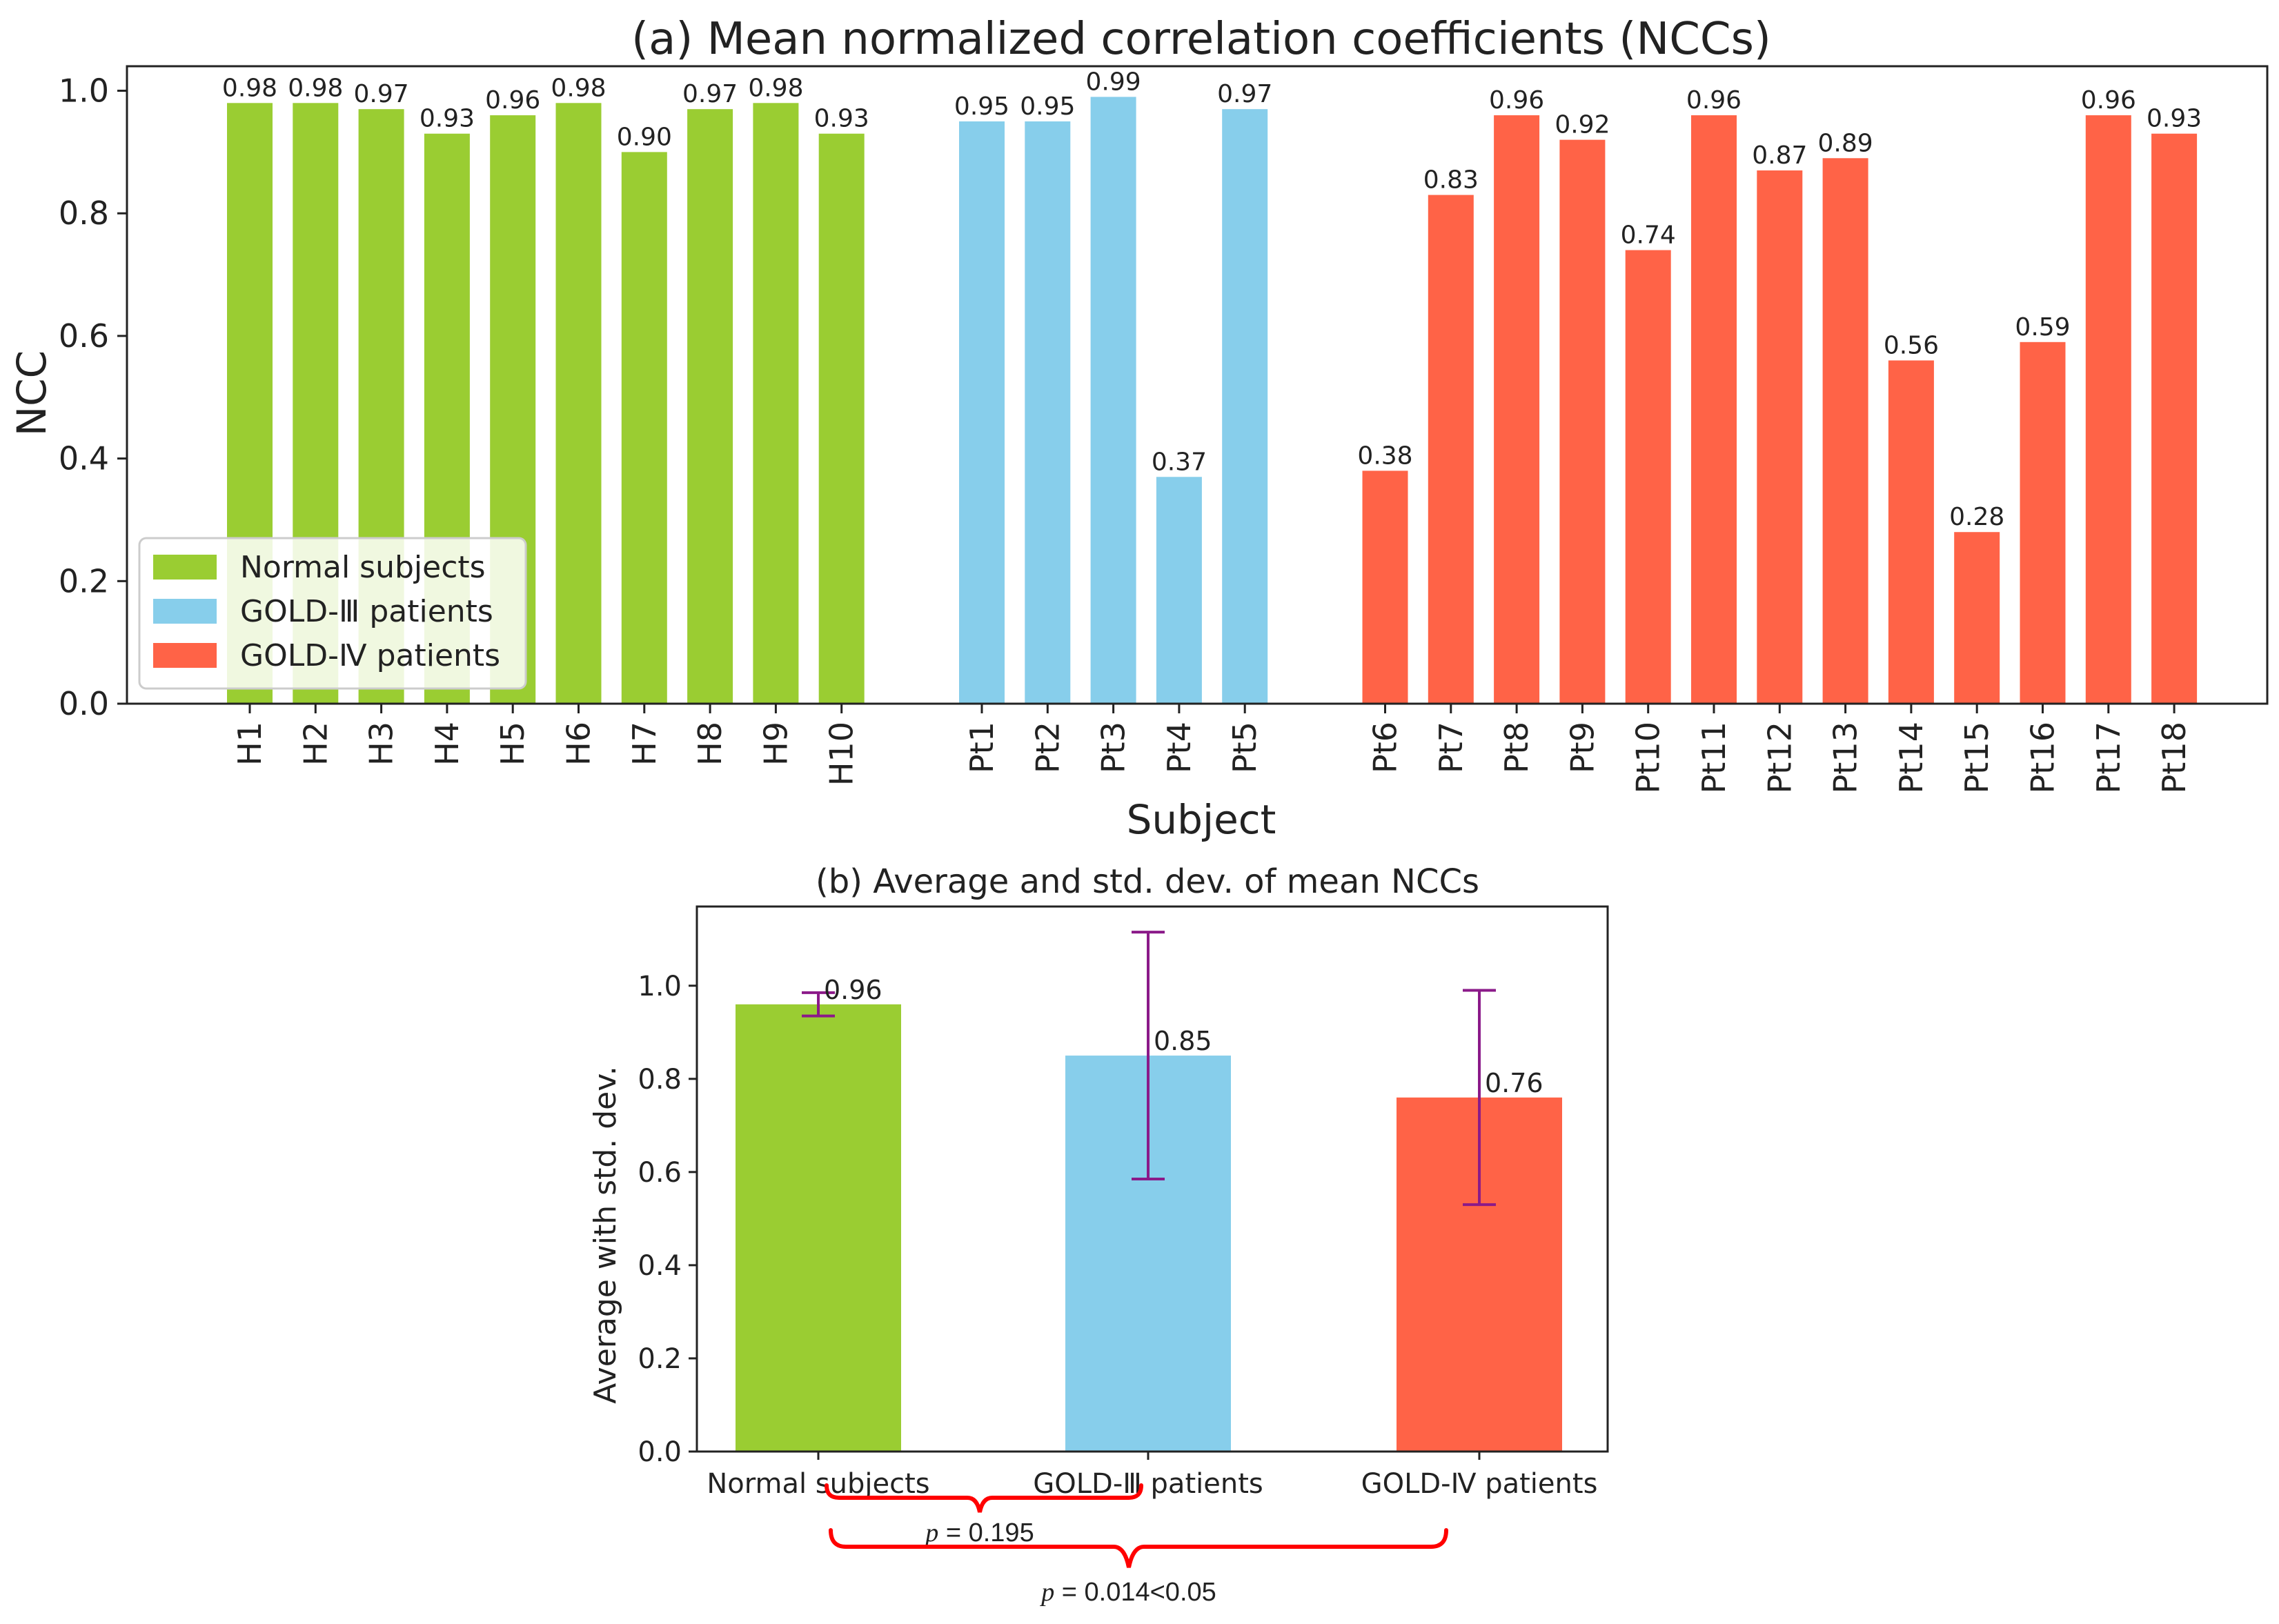  Describe the element at coordinates (2108, 100) in the screenshot. I see `bar-value-label-pt17: 0.96` at that location.